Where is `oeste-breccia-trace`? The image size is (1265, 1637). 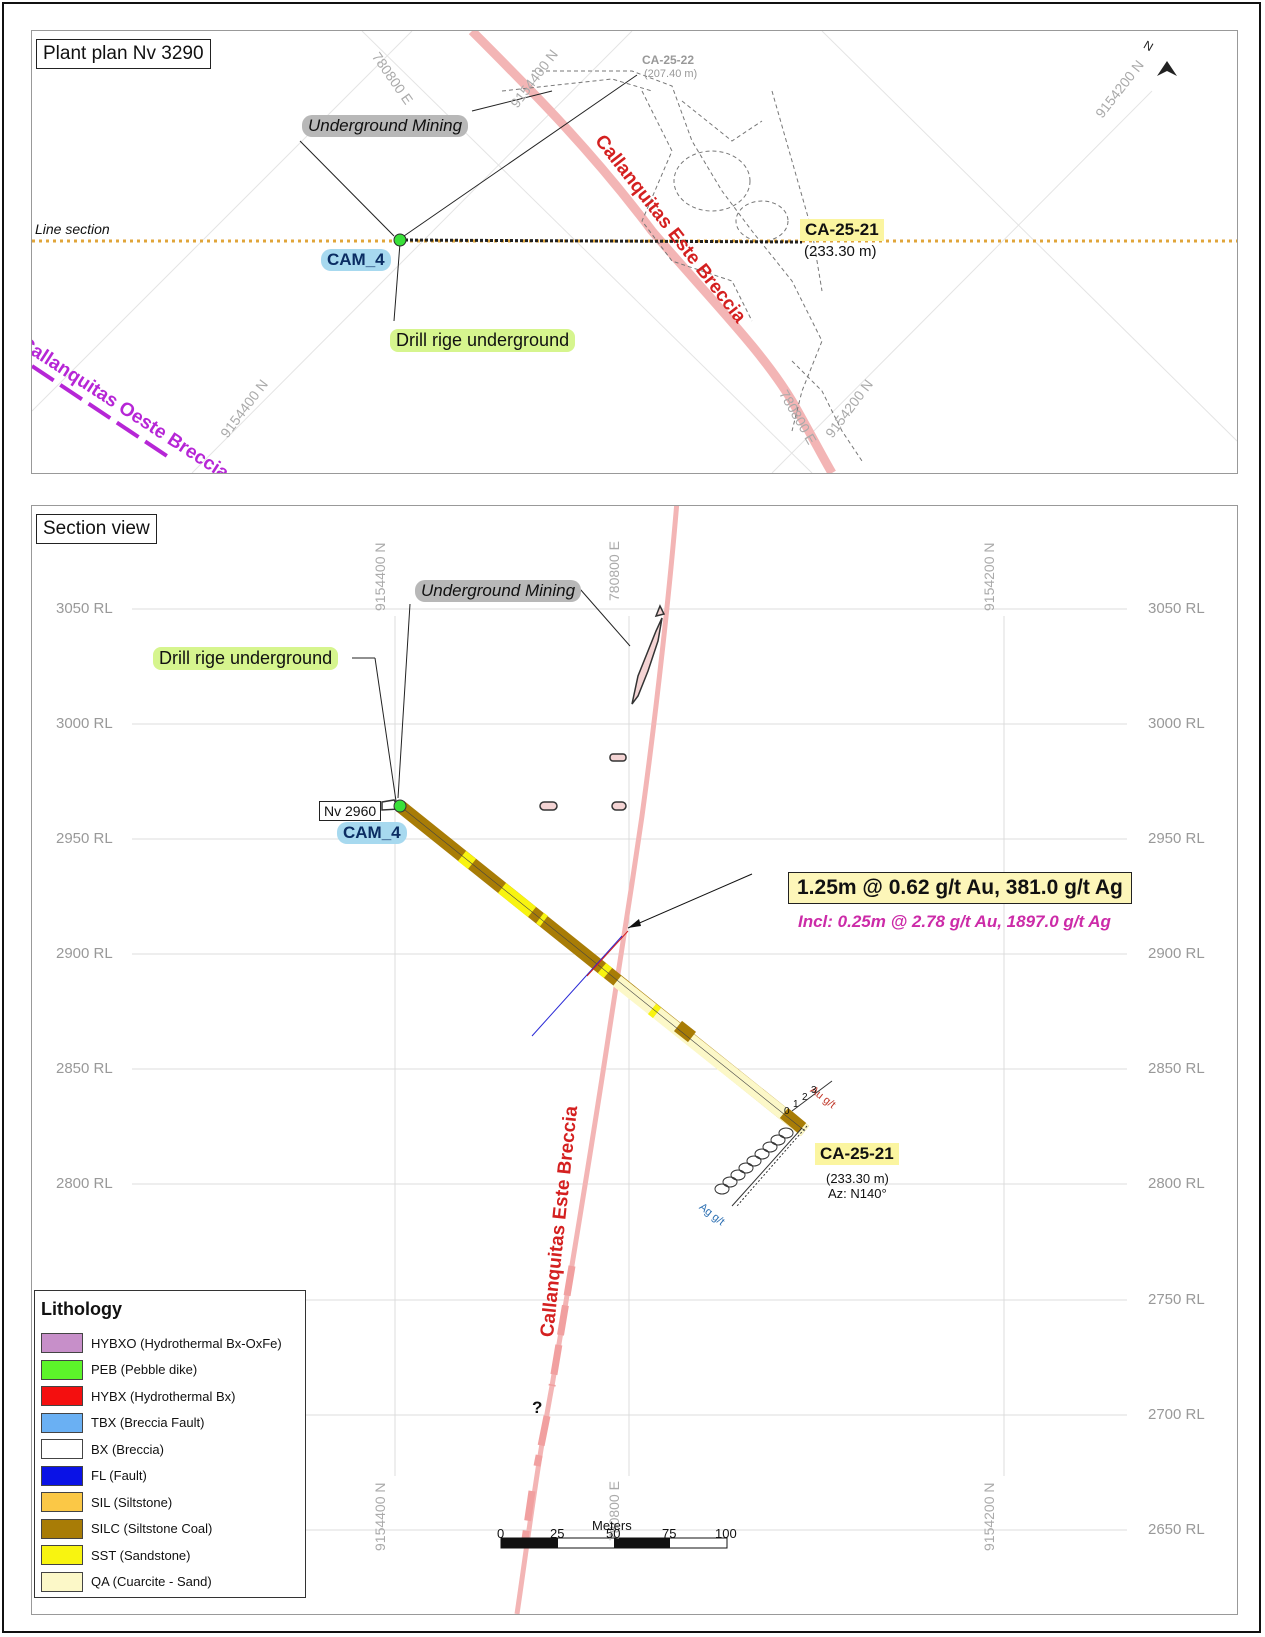
oeste-breccia-trace is located at coordinates (100, 411).